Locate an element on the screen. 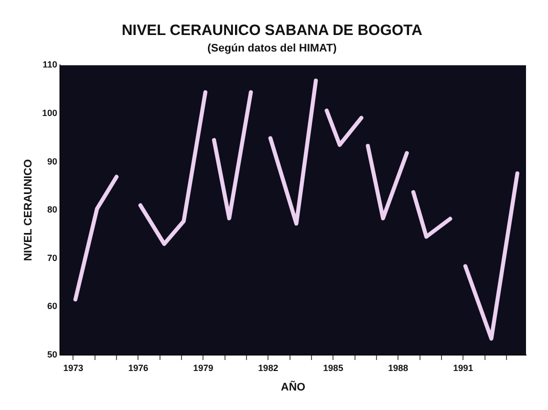  chart-subtitle: (Según datos del HIMAT) is located at coordinates (272, 48).